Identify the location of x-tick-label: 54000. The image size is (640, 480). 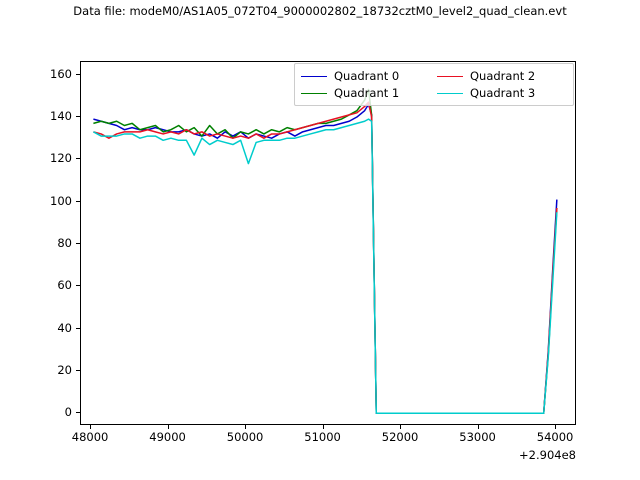
(555, 437).